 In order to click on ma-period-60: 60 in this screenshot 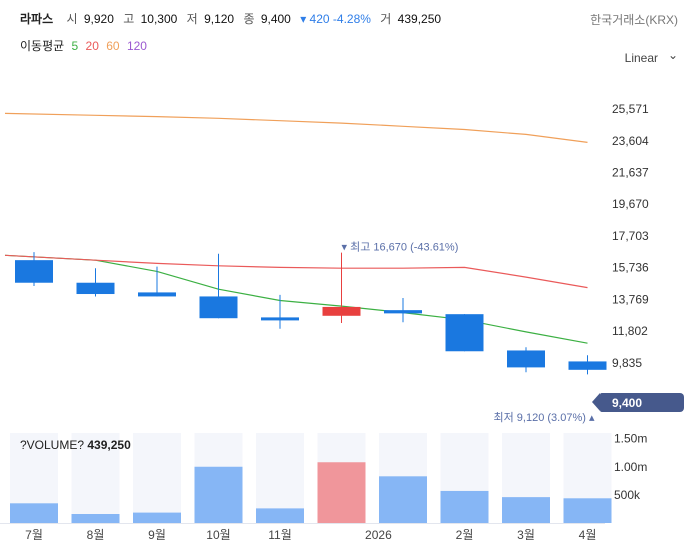, I will do `click(113, 46)`.